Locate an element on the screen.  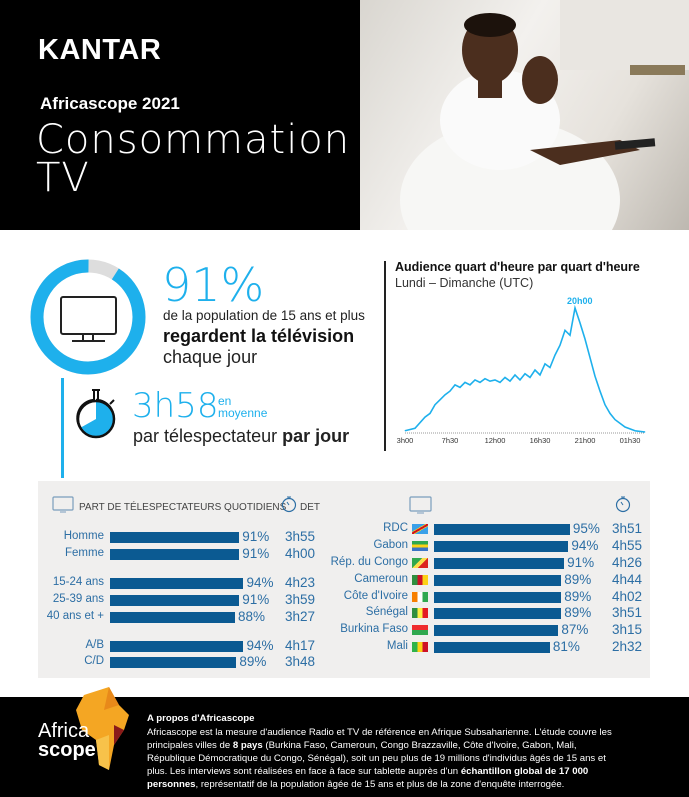
report-subtitle: Africascope 2021 is located at coordinates (110, 103).